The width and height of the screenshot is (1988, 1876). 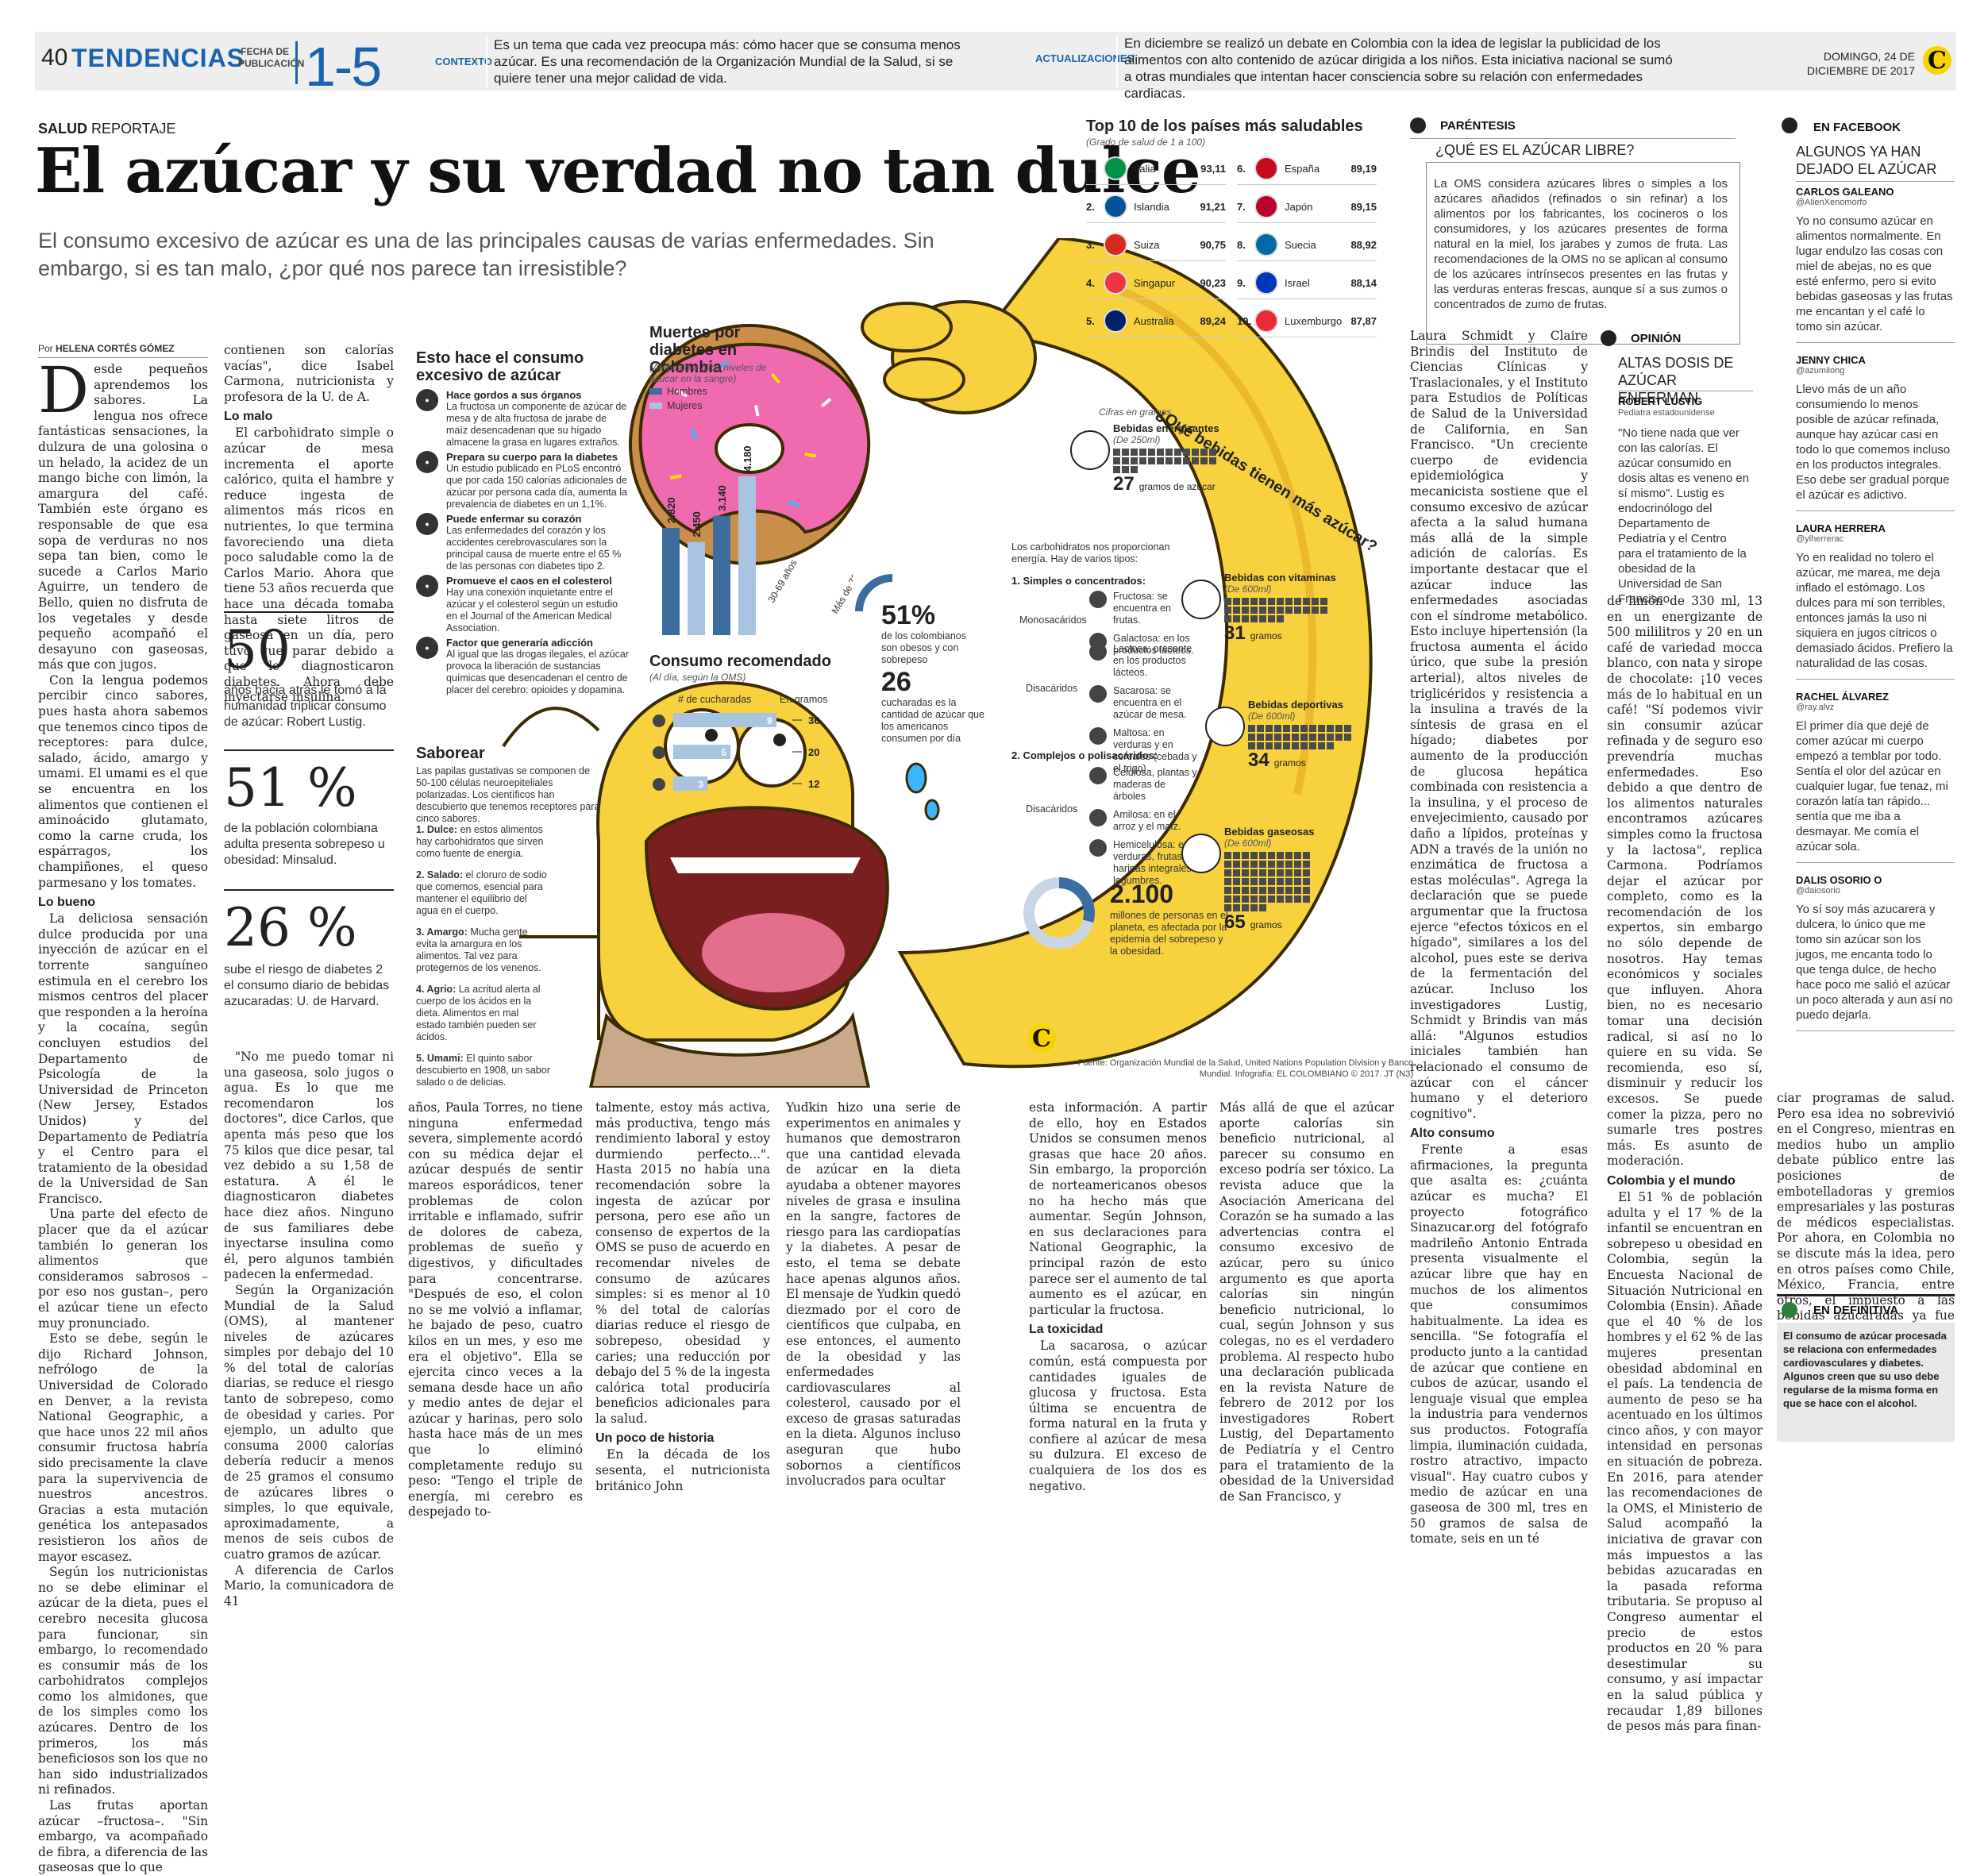 What do you see at coordinates (1821, 371) in the screenshot?
I see `fb-post-handle: @azumilong` at bounding box center [1821, 371].